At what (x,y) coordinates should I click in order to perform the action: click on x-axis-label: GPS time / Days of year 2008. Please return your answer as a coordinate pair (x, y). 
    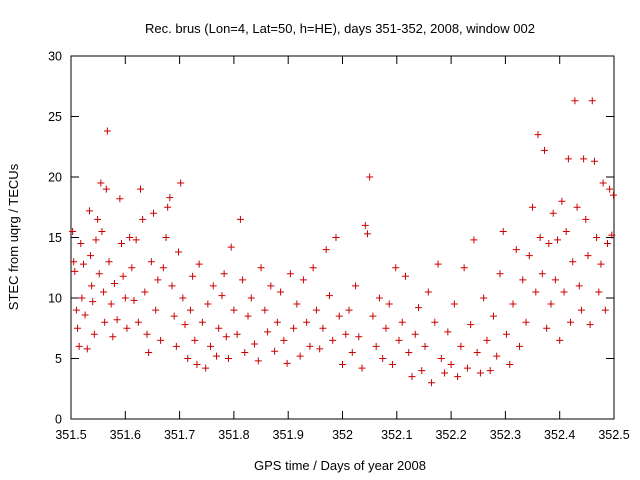
    Looking at the image, I should click on (340, 465).